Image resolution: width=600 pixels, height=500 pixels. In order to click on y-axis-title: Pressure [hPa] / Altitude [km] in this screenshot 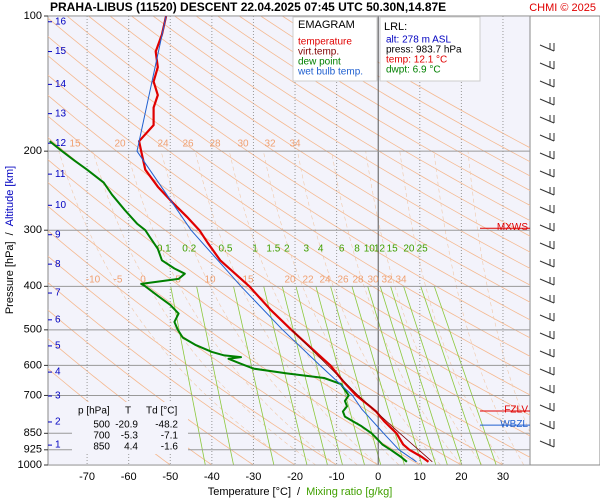, I will do `click(10, 240)`.